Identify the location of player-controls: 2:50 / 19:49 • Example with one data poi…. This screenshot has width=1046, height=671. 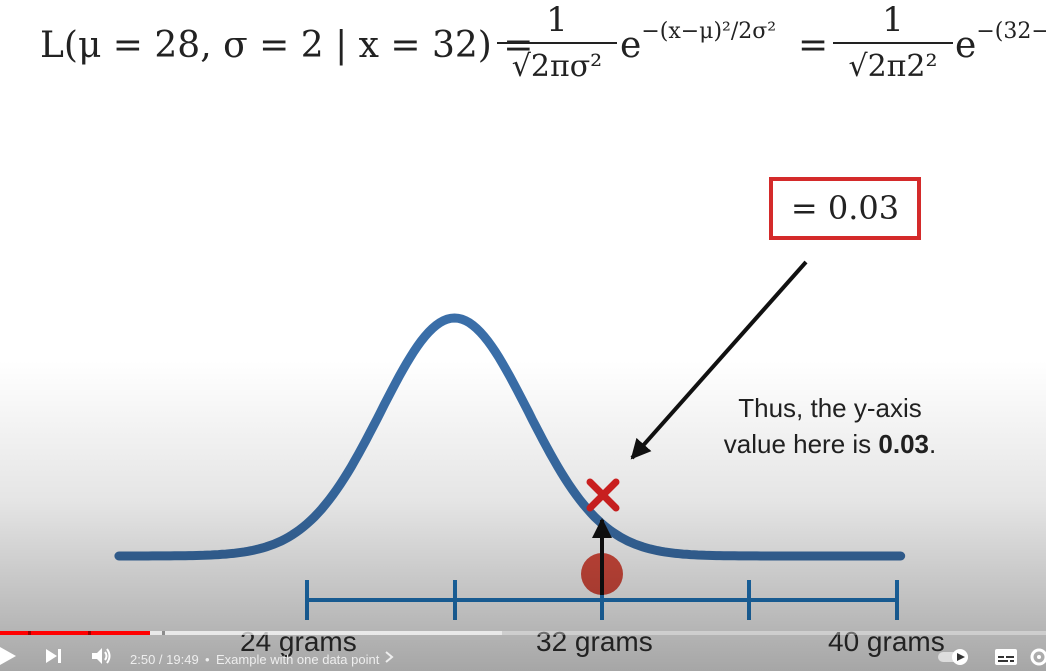
(523, 655).